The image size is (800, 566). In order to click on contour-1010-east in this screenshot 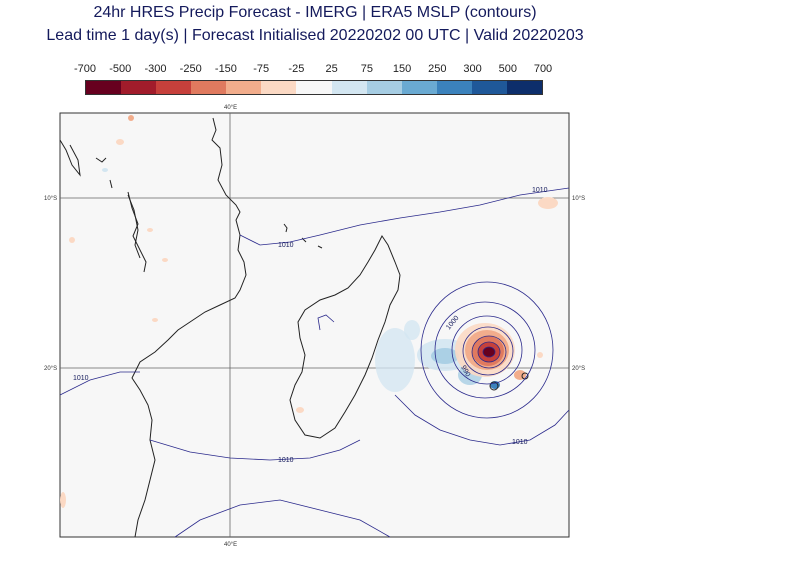, I will do `click(482, 420)`.